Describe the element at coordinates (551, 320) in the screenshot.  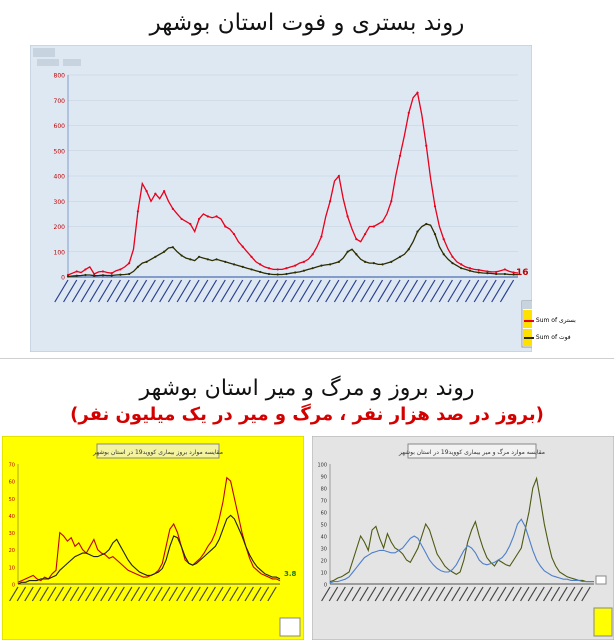
I see `legend-item-hospitalized: Sum of بستری` at that location.